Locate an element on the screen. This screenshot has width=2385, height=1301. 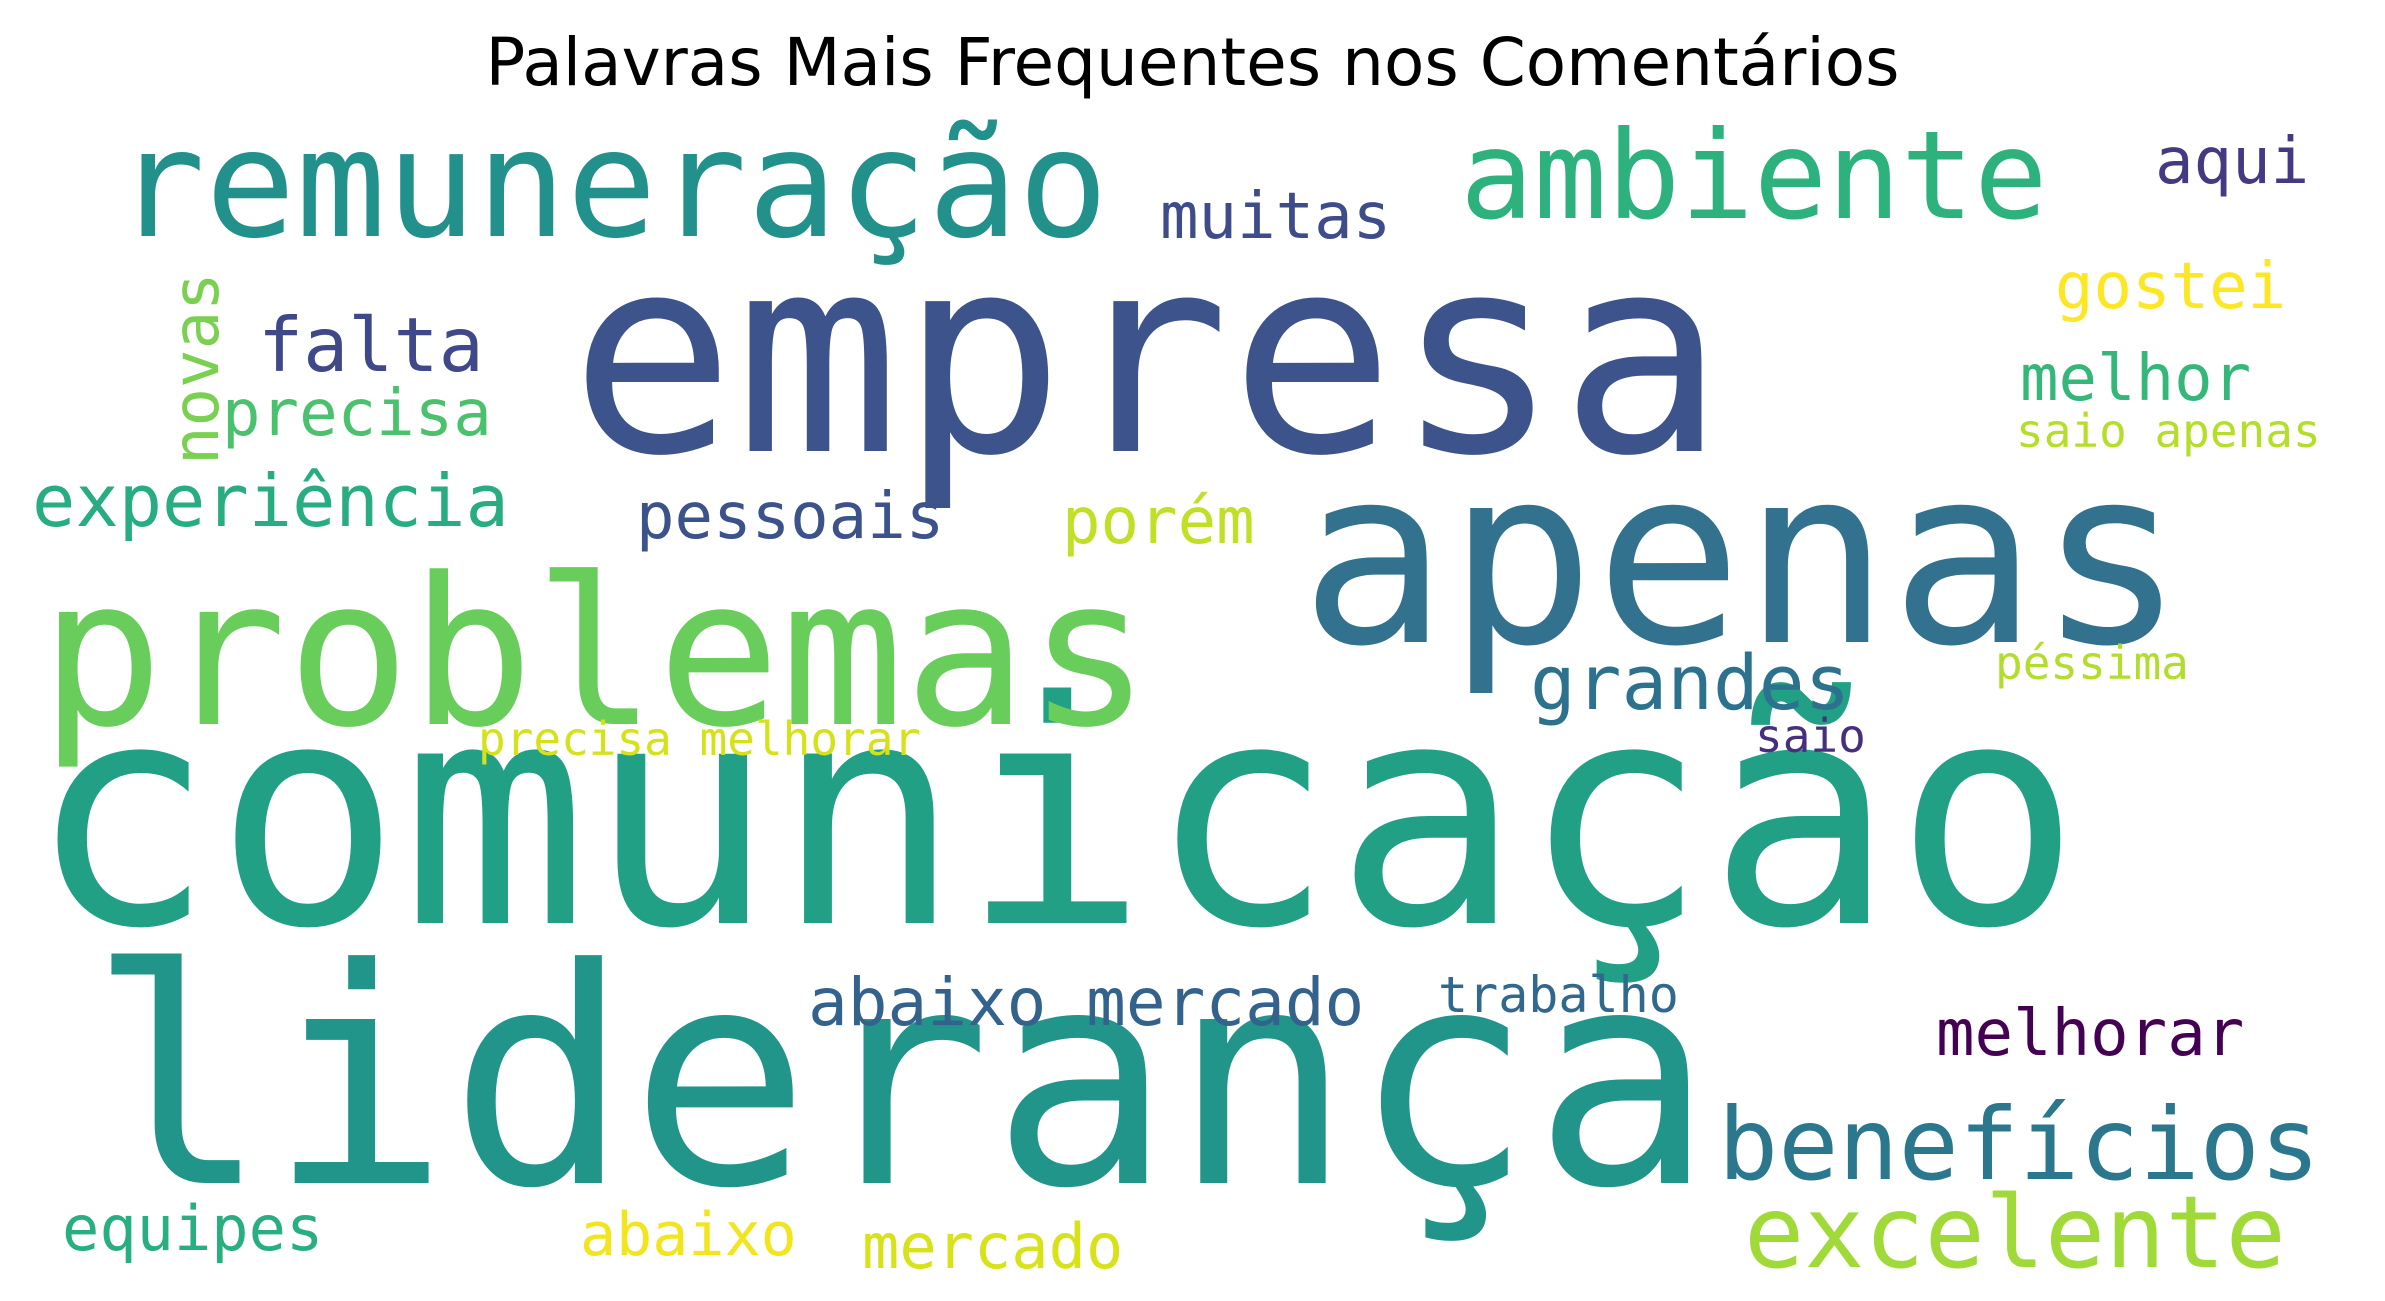
cloud-word: grandes is located at coordinates (1690, 682).